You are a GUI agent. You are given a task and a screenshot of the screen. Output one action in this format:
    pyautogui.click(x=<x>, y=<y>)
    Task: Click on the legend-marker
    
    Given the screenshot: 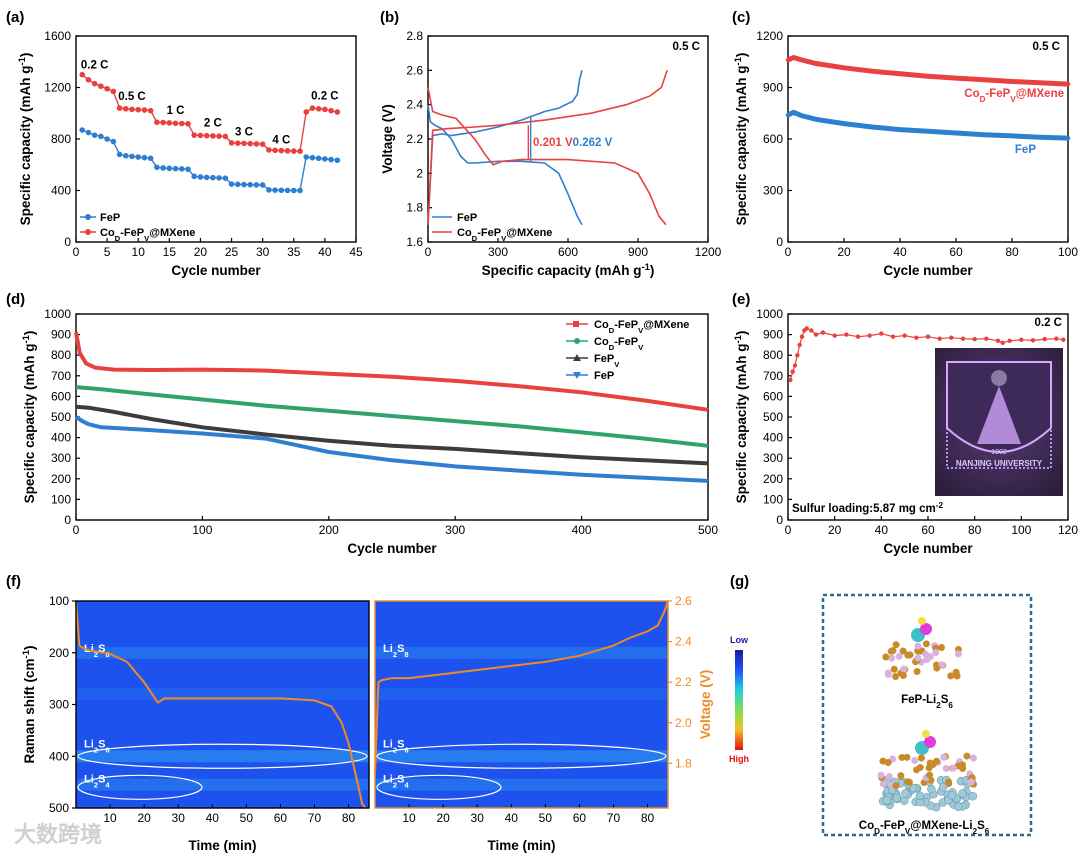 What is the action you would take?
    pyautogui.click(x=577, y=341)
    